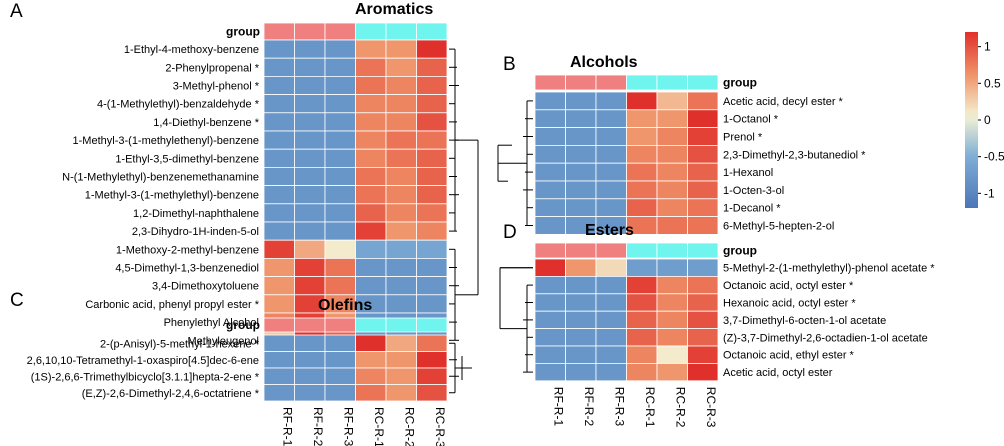 The image size is (1004, 446). Describe the element at coordinates (604, 62) in the screenshot. I see `panel-title: Alcohols` at that location.